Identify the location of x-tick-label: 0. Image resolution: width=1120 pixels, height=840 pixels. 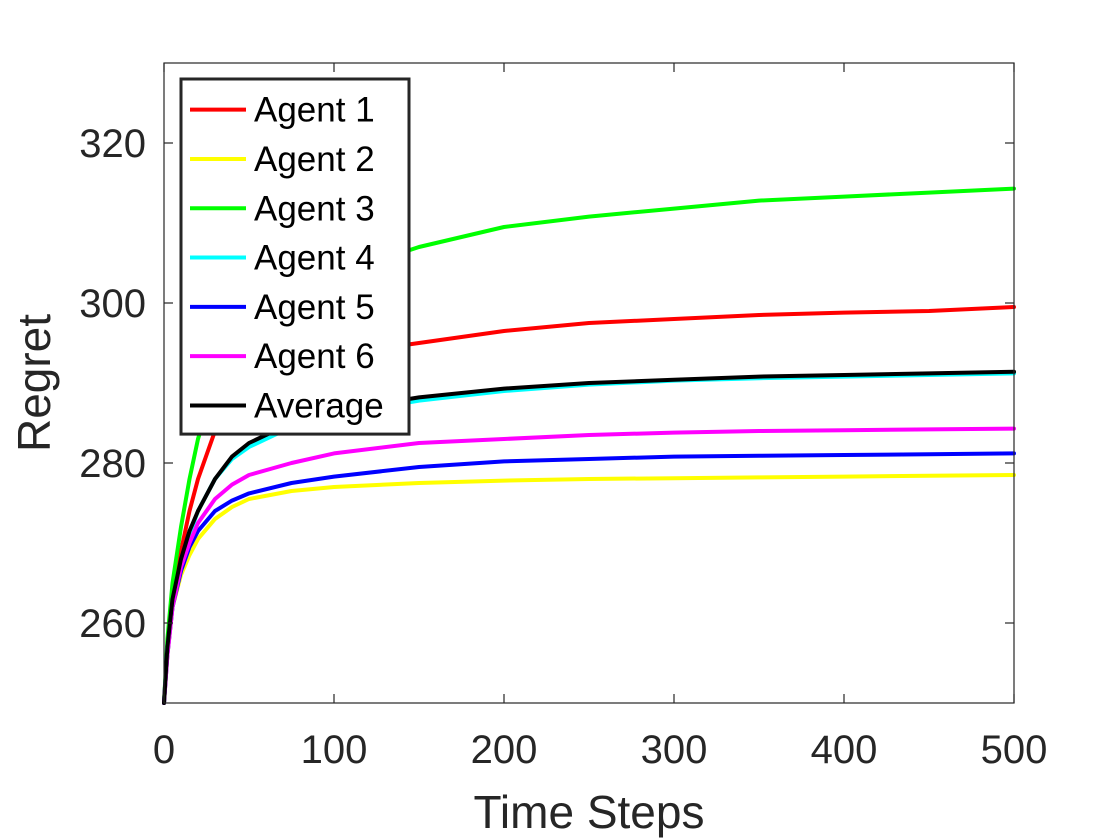
(164, 750).